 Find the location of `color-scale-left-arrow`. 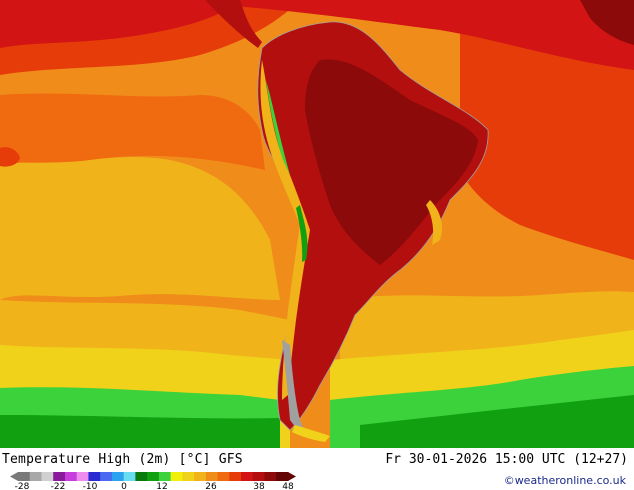

color-scale-left-arrow is located at coordinates (14, 476).